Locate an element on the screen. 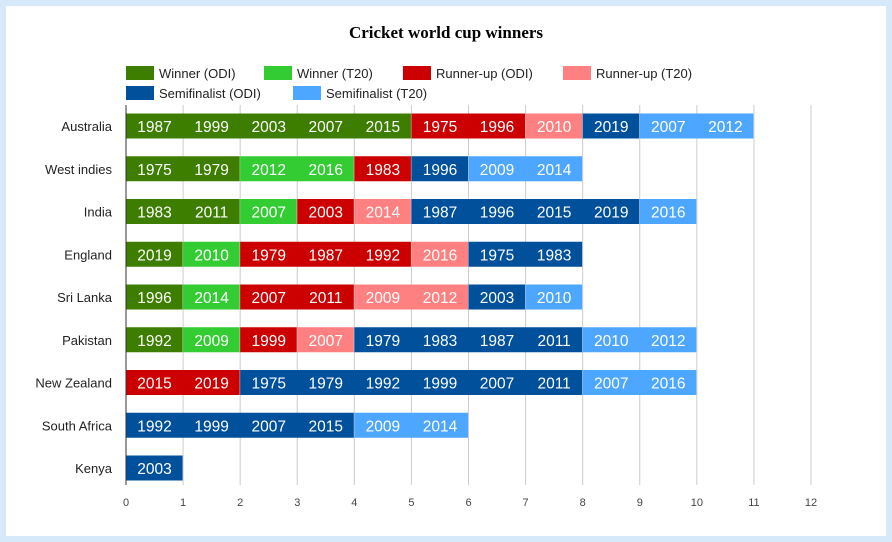 The height and width of the screenshot is (542, 892). legend-label: Winner (T20) is located at coordinates (335, 73).